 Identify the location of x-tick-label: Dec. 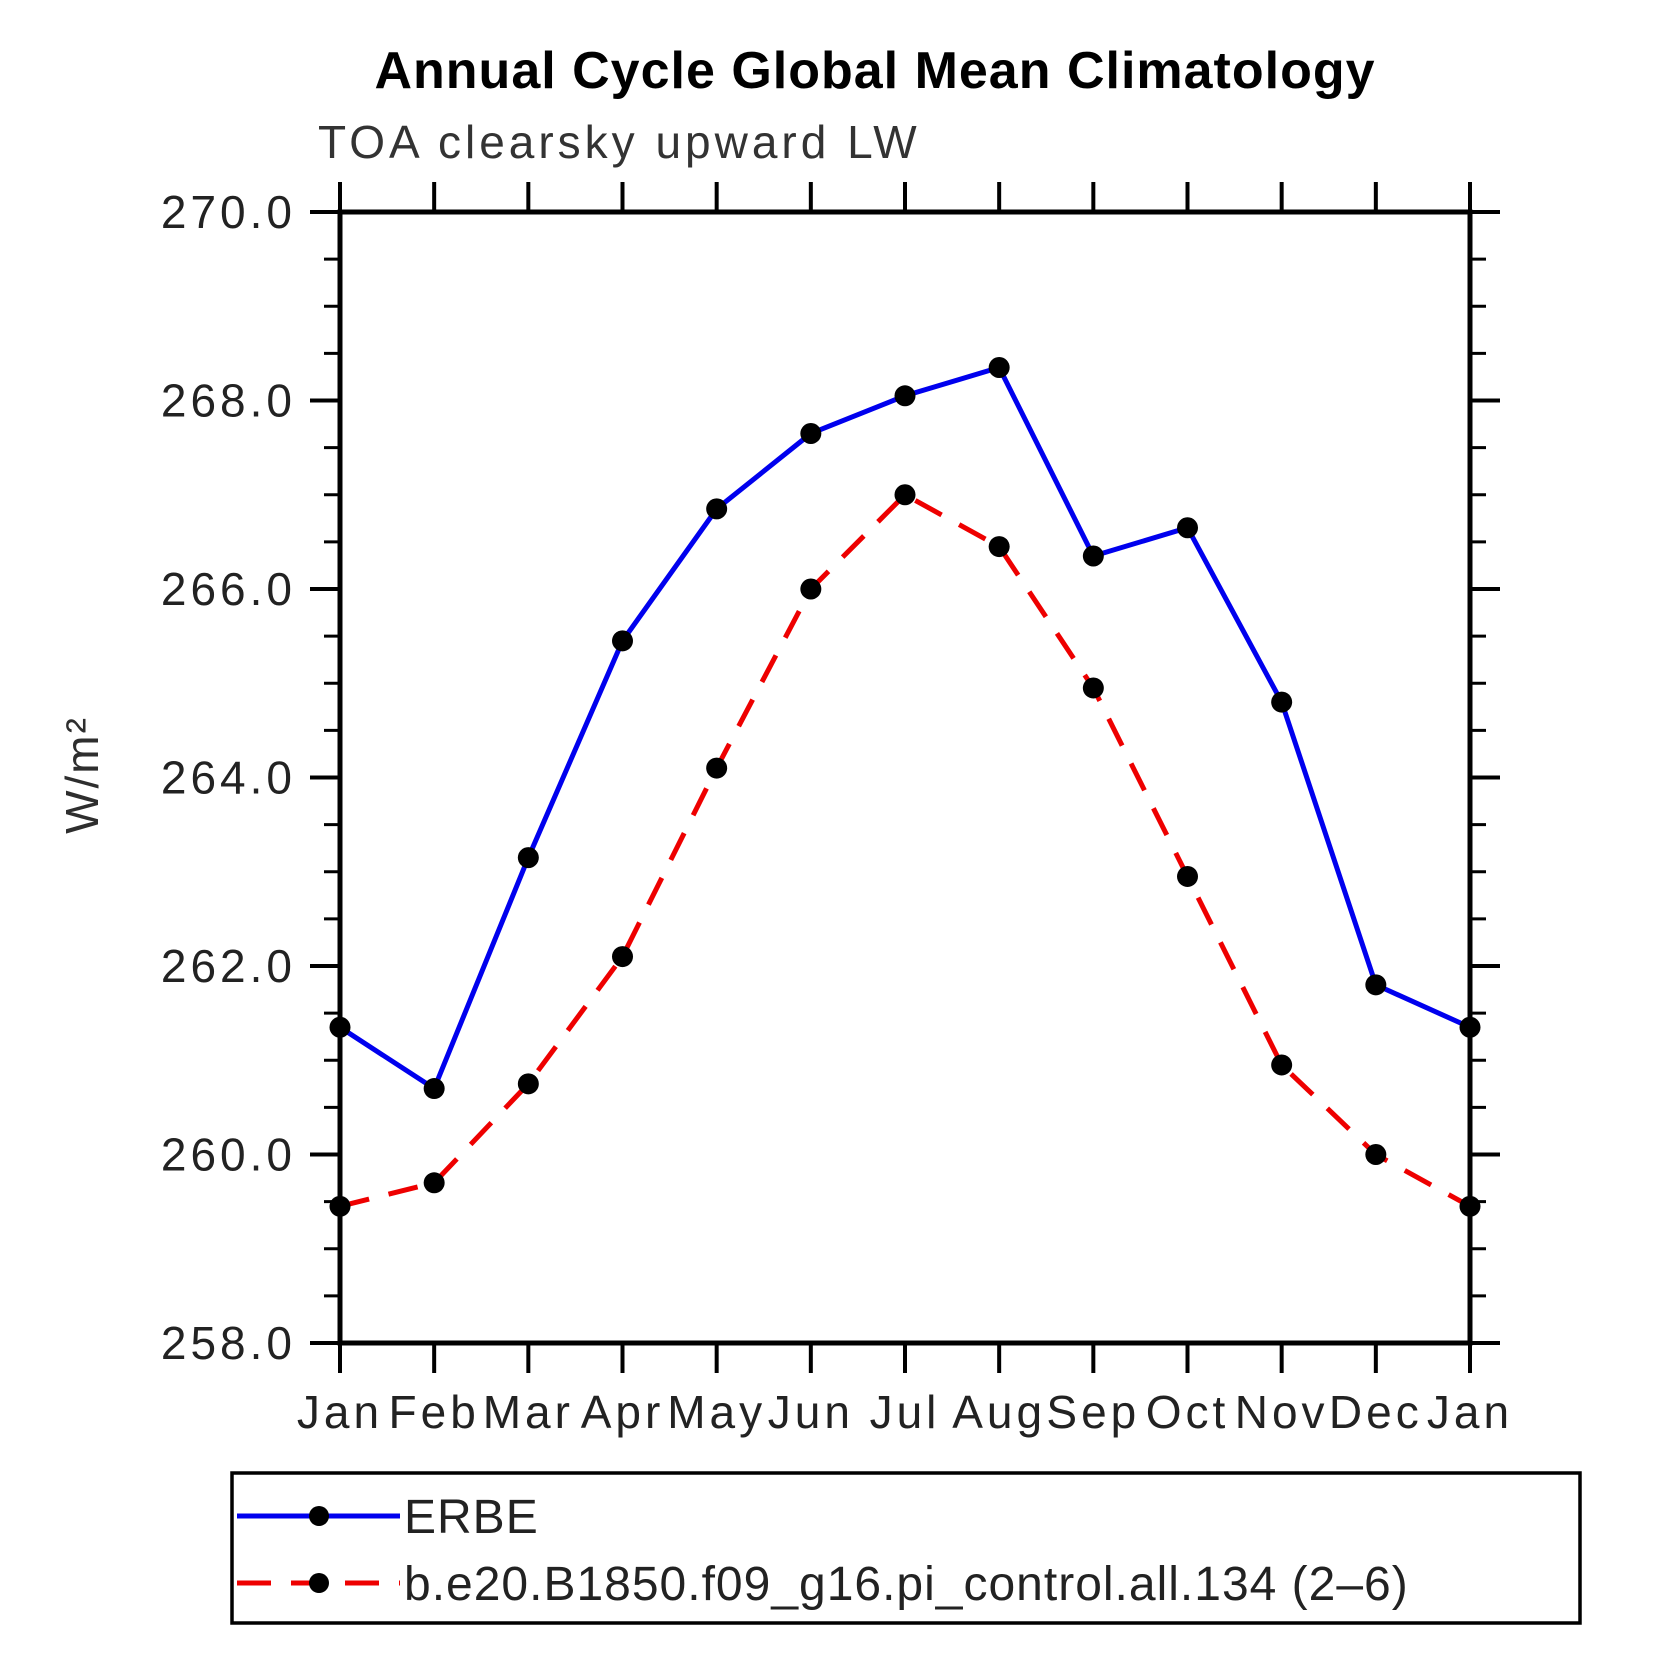
(1376, 1412).